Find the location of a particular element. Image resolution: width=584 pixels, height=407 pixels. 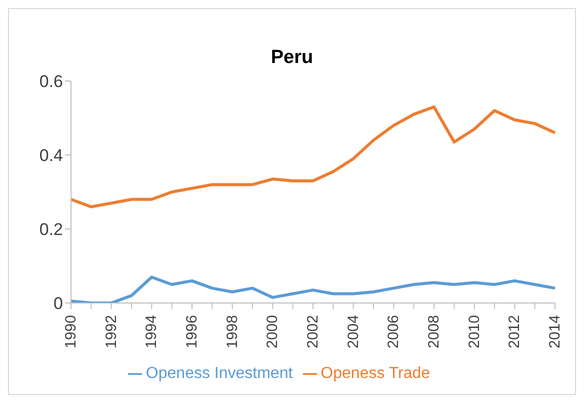

x-tick-label: 1990 is located at coordinates (71, 331).